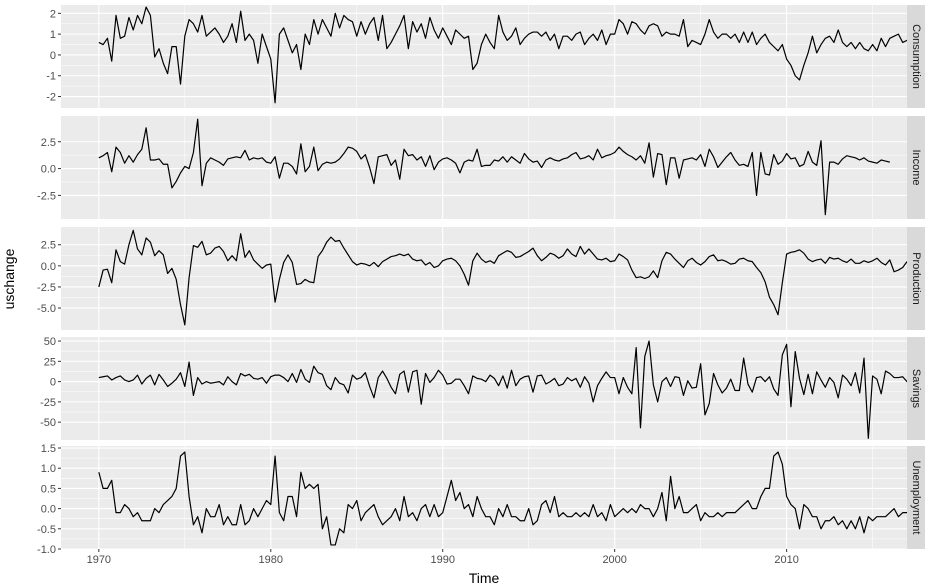 The image size is (925, 588). Describe the element at coordinates (53, 35) in the screenshot. I see `y-tick-label: 1` at that location.